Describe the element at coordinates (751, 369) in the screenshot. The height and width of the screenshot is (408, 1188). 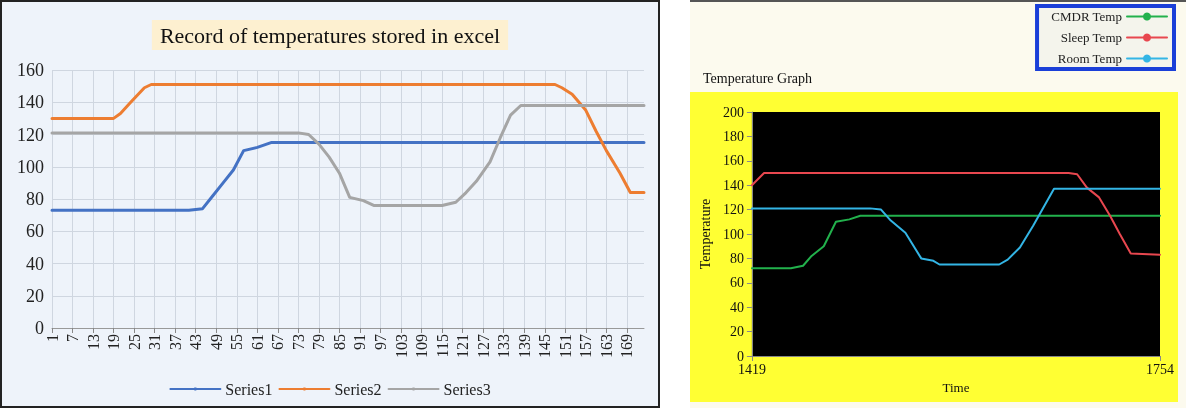
I see `x-tick-label: 1419` at that location.